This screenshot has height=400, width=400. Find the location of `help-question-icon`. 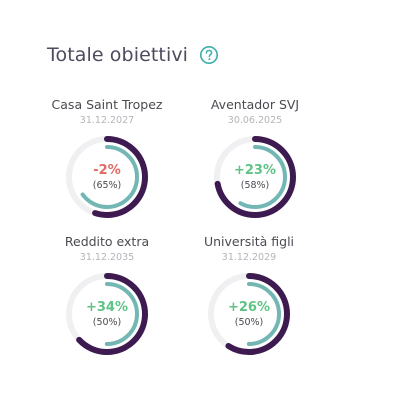

help-question-icon is located at coordinates (209, 55).